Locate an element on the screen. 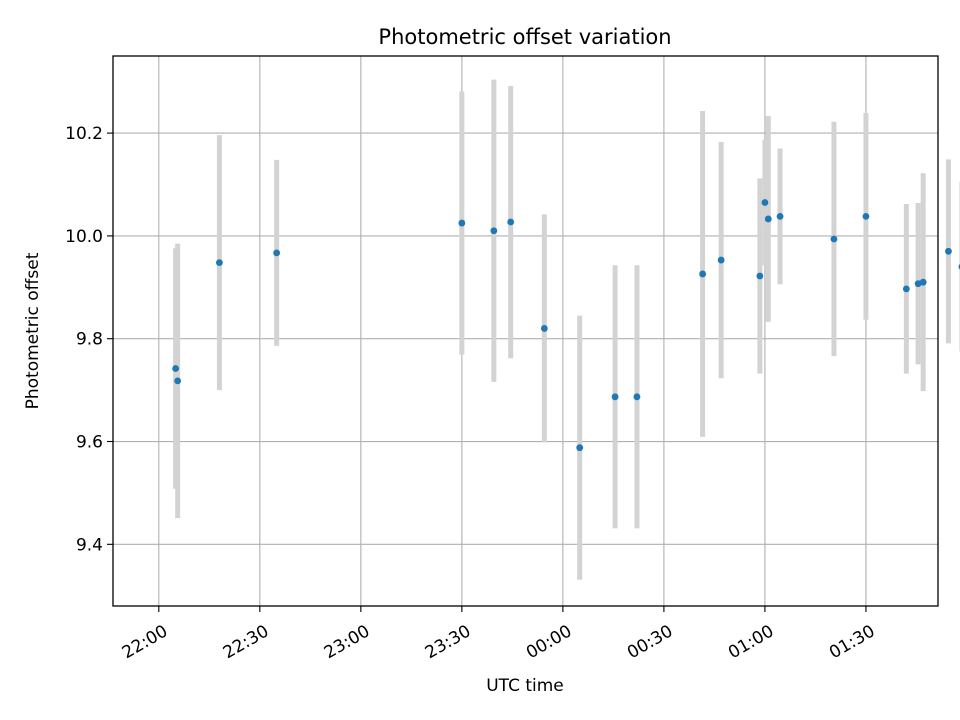  x-axis-label: UTC time is located at coordinates (525, 686).